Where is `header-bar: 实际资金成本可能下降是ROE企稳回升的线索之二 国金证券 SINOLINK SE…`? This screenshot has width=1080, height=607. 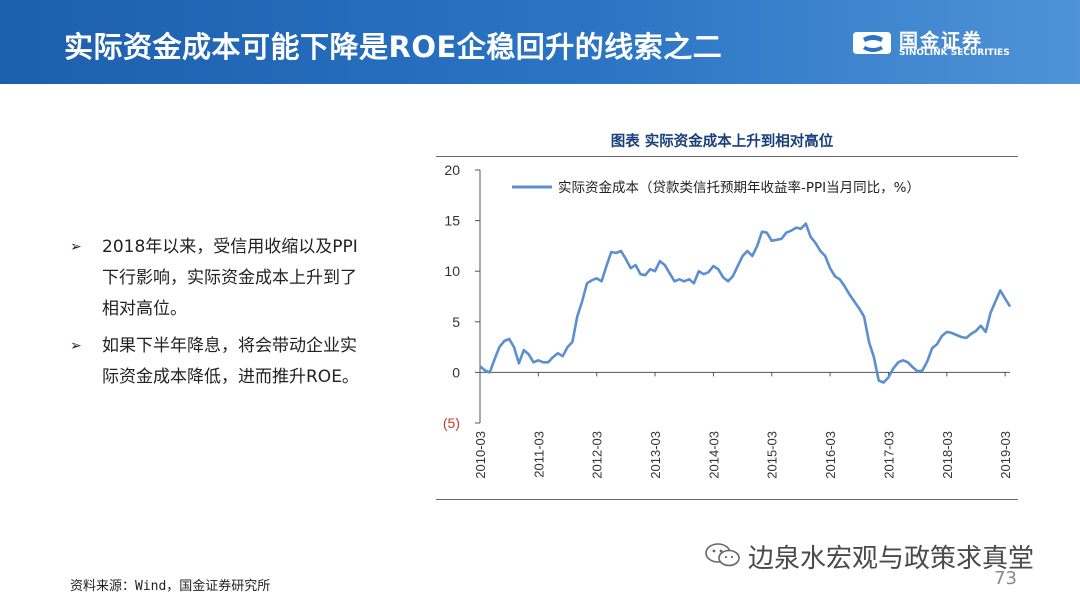 header-bar: 实际资金成本可能下降是ROE企稳回升的线索之二 国金证券 SINOLINK SE… is located at coordinates (540, 42).